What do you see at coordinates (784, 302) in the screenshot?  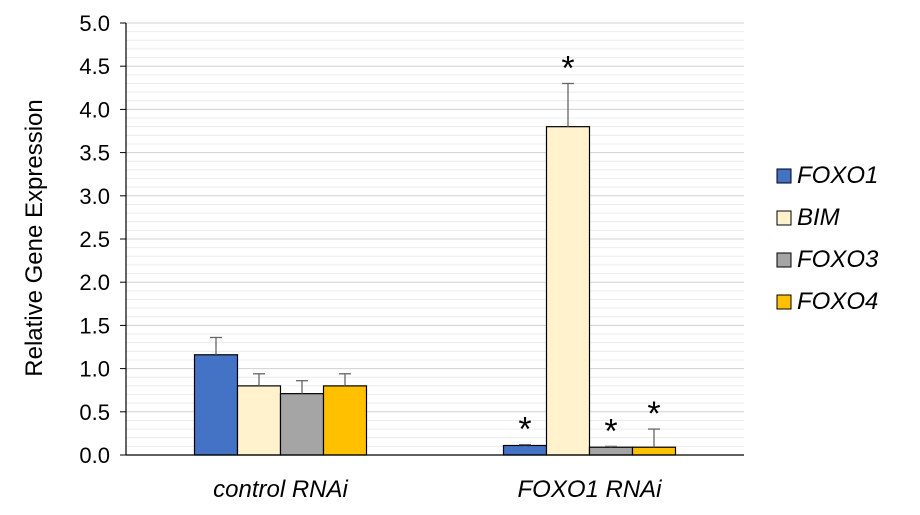 I see `legend-swatch-foxo4` at bounding box center [784, 302].